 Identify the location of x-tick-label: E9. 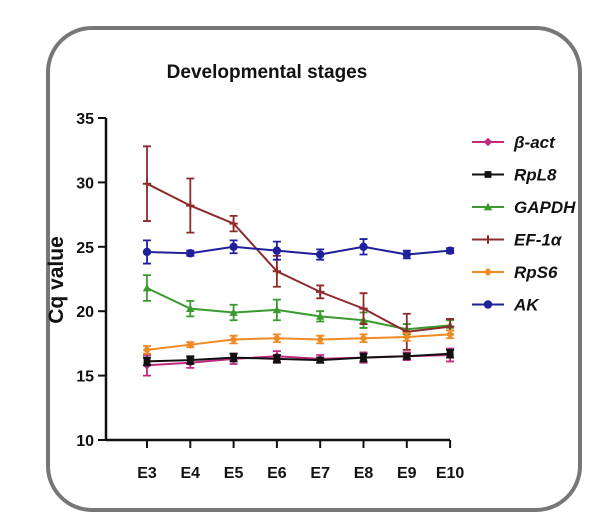
(407, 473).